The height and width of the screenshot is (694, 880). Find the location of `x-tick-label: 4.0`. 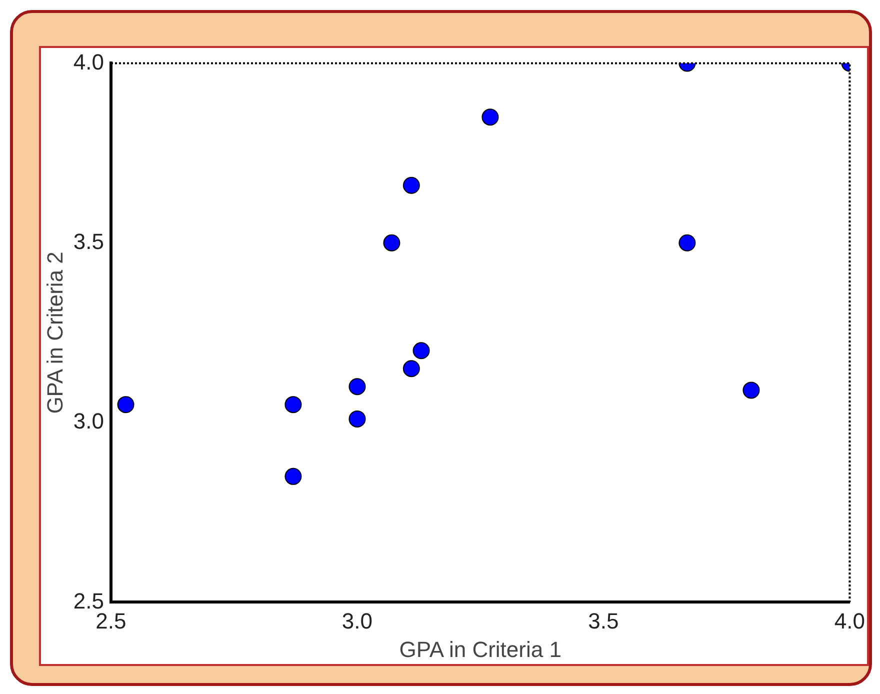

x-tick-label: 4.0 is located at coordinates (850, 621).